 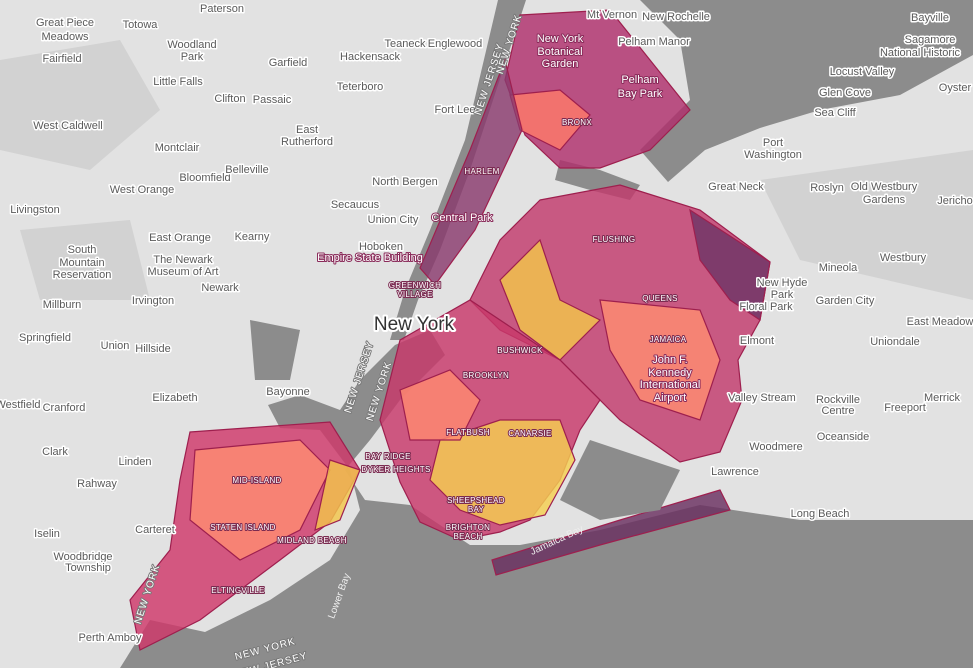 I want to click on town-label: Bloomfield, so click(x=204, y=178).